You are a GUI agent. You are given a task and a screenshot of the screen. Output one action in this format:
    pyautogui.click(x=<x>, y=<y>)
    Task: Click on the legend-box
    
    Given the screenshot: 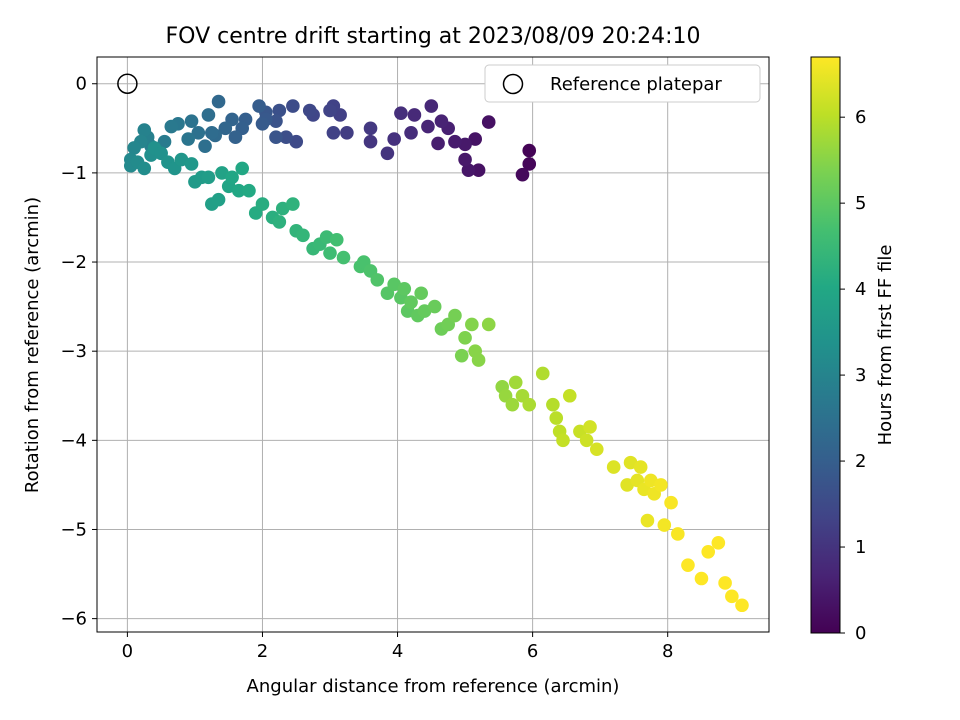 What is the action you would take?
    pyautogui.click(x=622, y=83)
    